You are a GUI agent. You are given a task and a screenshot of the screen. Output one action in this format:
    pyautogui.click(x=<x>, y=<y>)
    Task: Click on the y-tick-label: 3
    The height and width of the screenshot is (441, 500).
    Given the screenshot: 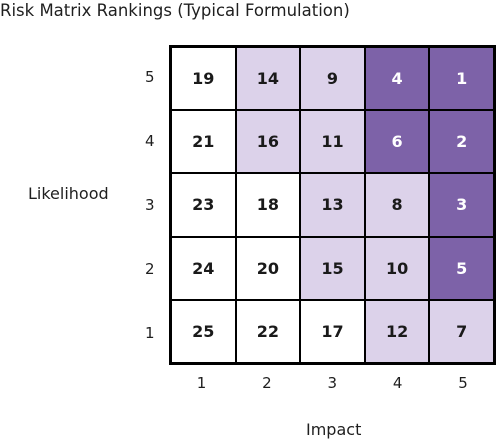 What is the action you would take?
    pyautogui.click(x=150, y=205)
    